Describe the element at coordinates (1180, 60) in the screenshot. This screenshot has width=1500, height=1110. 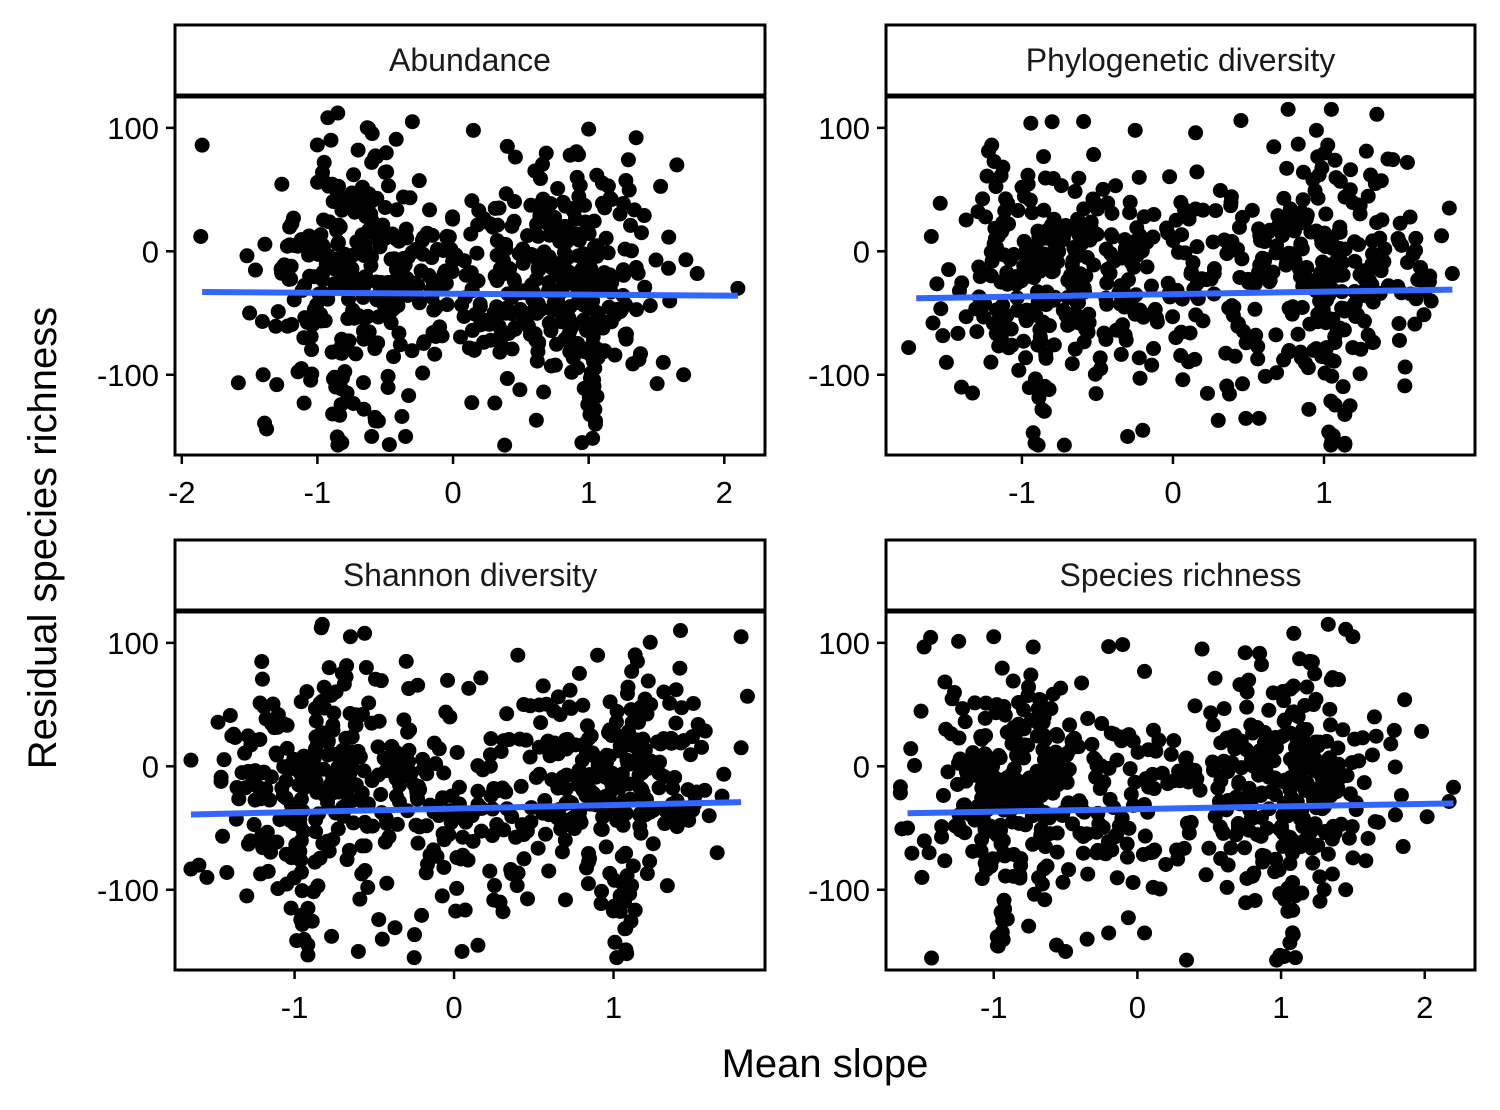
I see `panel-title: Phylogenetic diversity` at that location.